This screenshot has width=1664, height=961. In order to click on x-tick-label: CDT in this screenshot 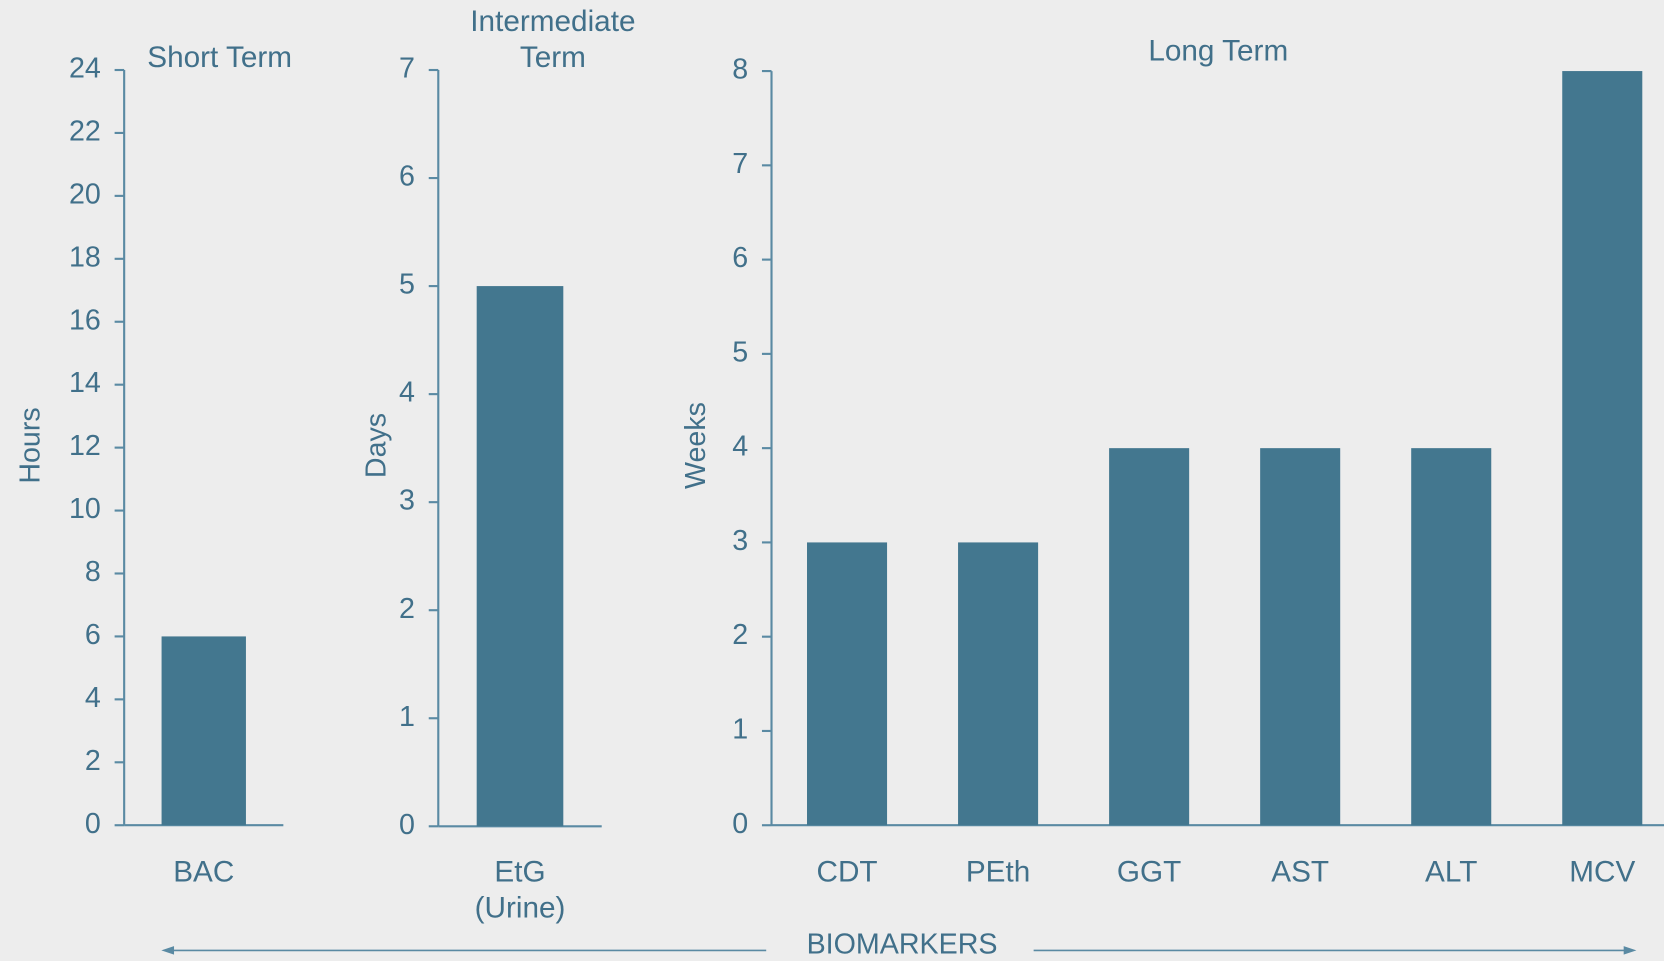, I will do `click(847, 871)`.